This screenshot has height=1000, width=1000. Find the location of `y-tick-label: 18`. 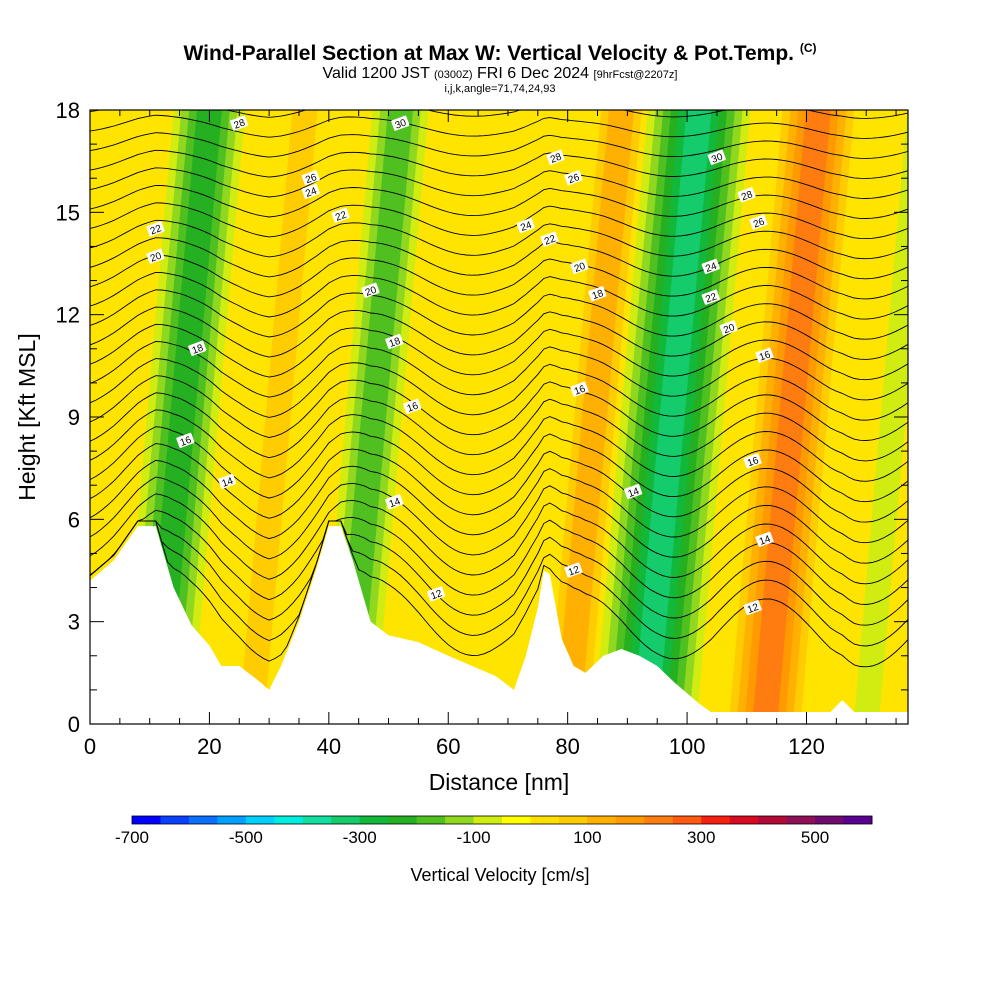

y-tick-label: 18 is located at coordinates (68, 110).